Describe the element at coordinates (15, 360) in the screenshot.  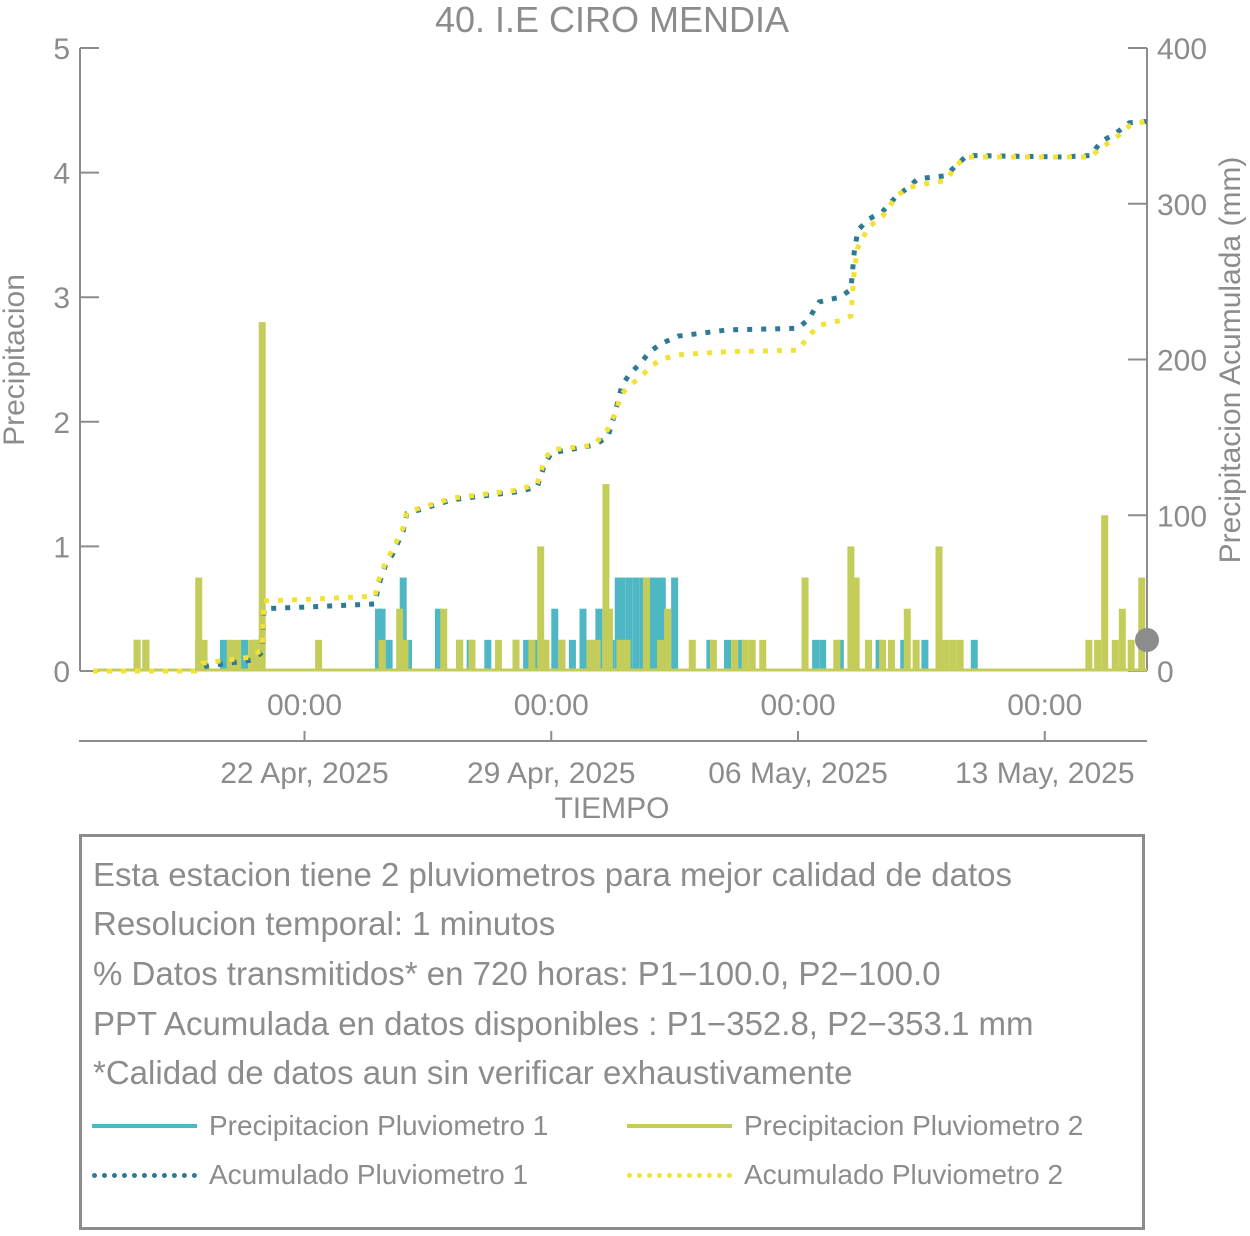
I see `y-axis-left-label: Precipitacion` at that location.